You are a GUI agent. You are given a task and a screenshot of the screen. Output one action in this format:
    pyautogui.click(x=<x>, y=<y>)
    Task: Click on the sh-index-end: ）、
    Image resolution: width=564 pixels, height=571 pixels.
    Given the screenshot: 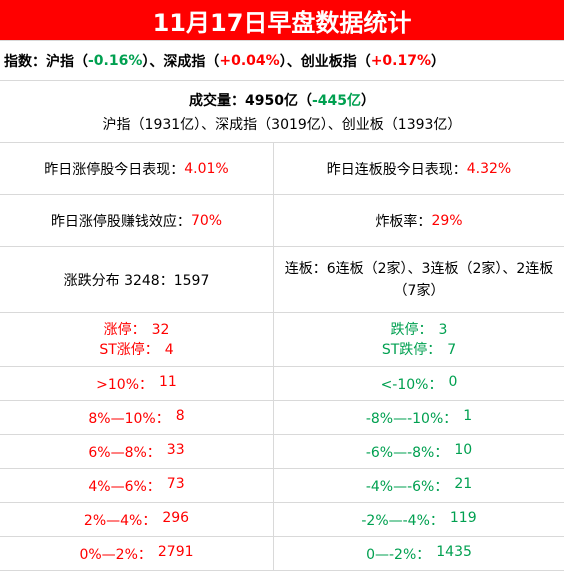 What is the action you would take?
    pyautogui.click(x=153, y=61)
    